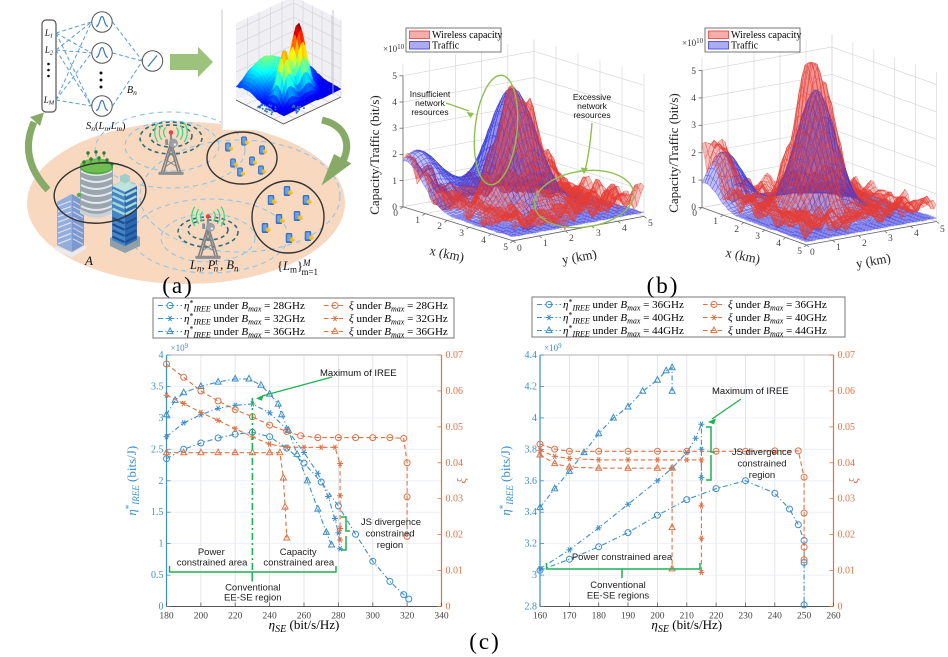  I want to click on svg-text: 280, so click(338, 617).